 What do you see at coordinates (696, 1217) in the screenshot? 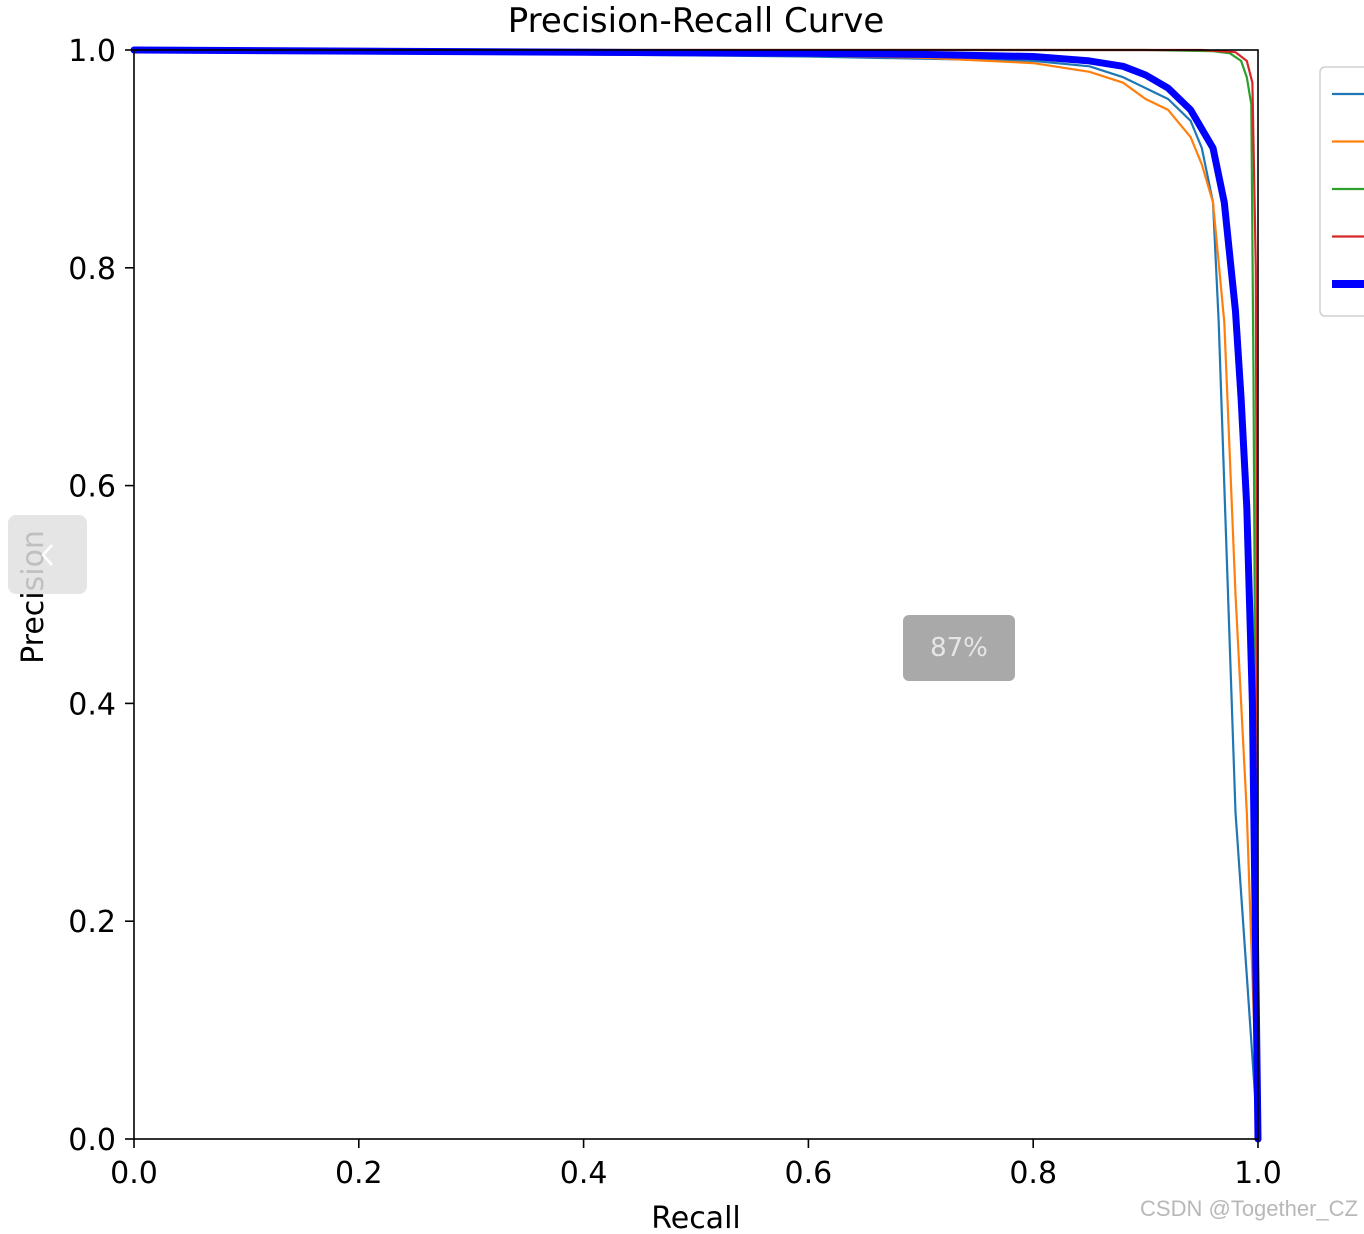
I see `x-axis-label: Recall` at bounding box center [696, 1217].